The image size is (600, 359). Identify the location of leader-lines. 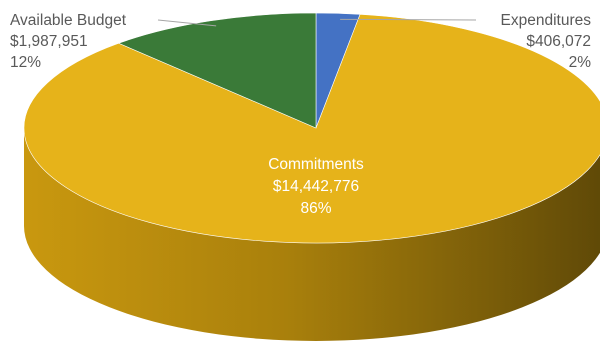
(317, 22).